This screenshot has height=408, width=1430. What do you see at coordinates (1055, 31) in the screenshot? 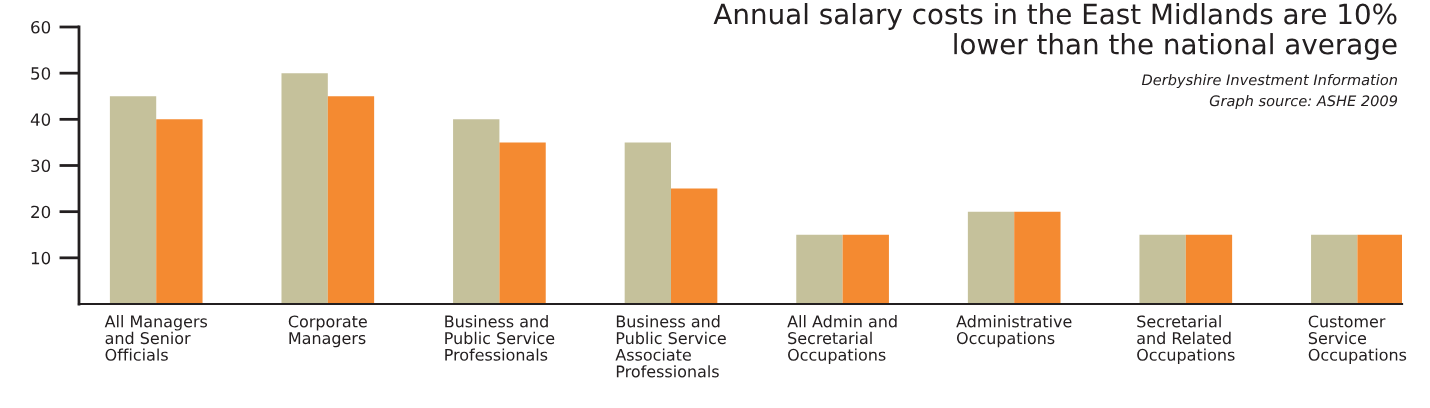
I see `chart-title: Annual salary costs in the East Midlands are 10% lower than the national average` at bounding box center [1055, 31].